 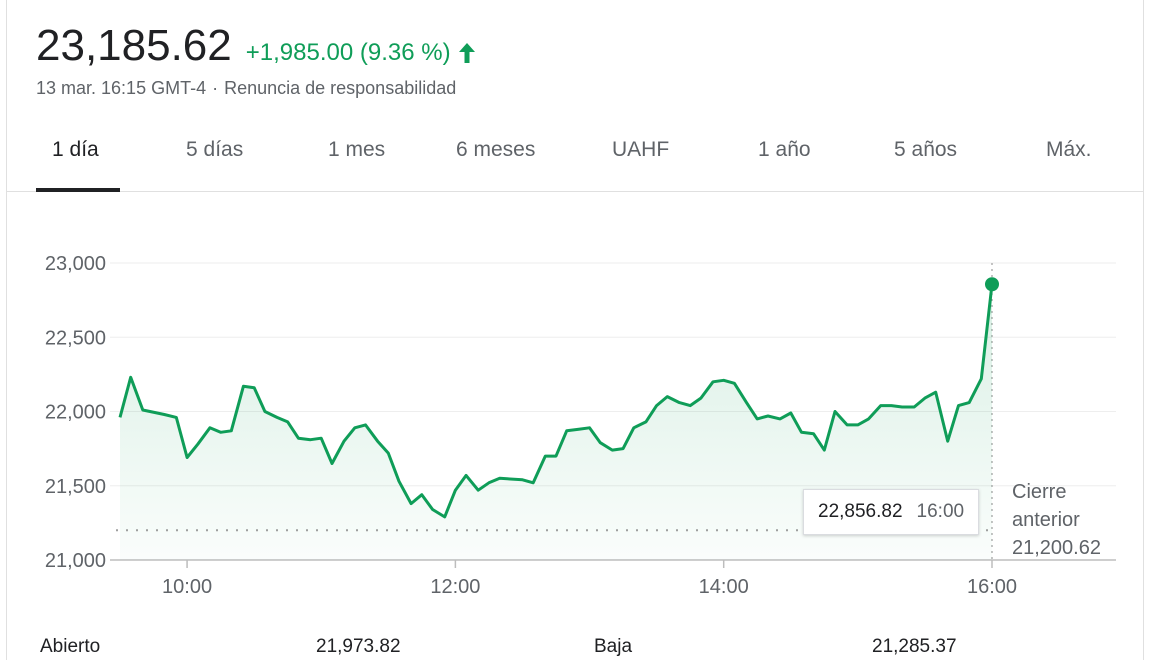 What do you see at coordinates (75, 561) in the screenshot?
I see `y-tick-label: 21,000` at bounding box center [75, 561].